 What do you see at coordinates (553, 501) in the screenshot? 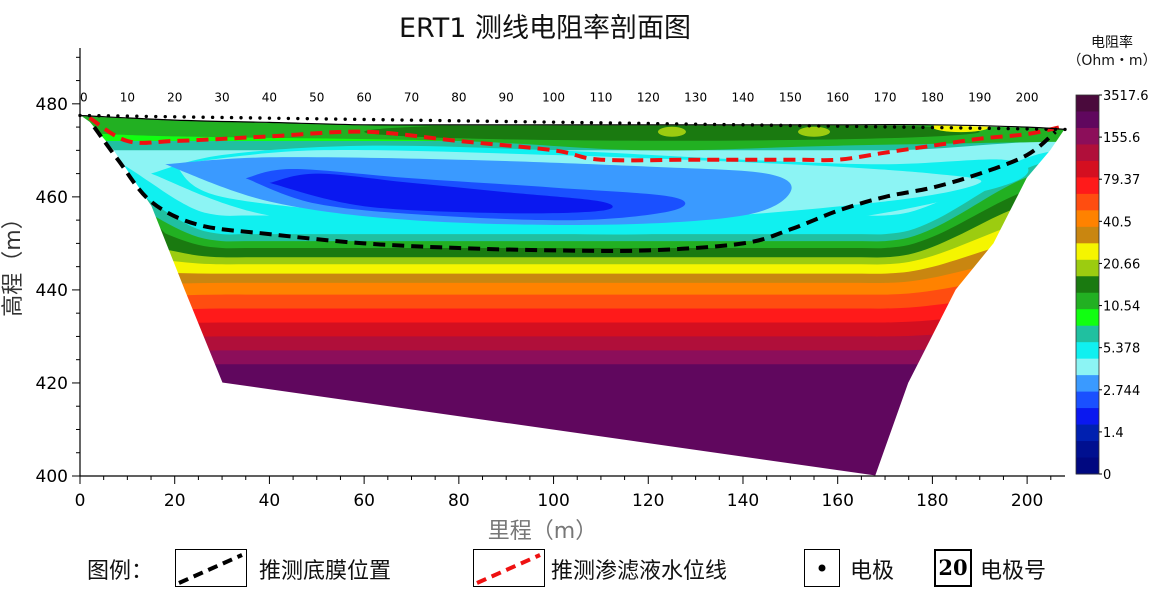
I see `x-tick-label: 100` at bounding box center [553, 501].